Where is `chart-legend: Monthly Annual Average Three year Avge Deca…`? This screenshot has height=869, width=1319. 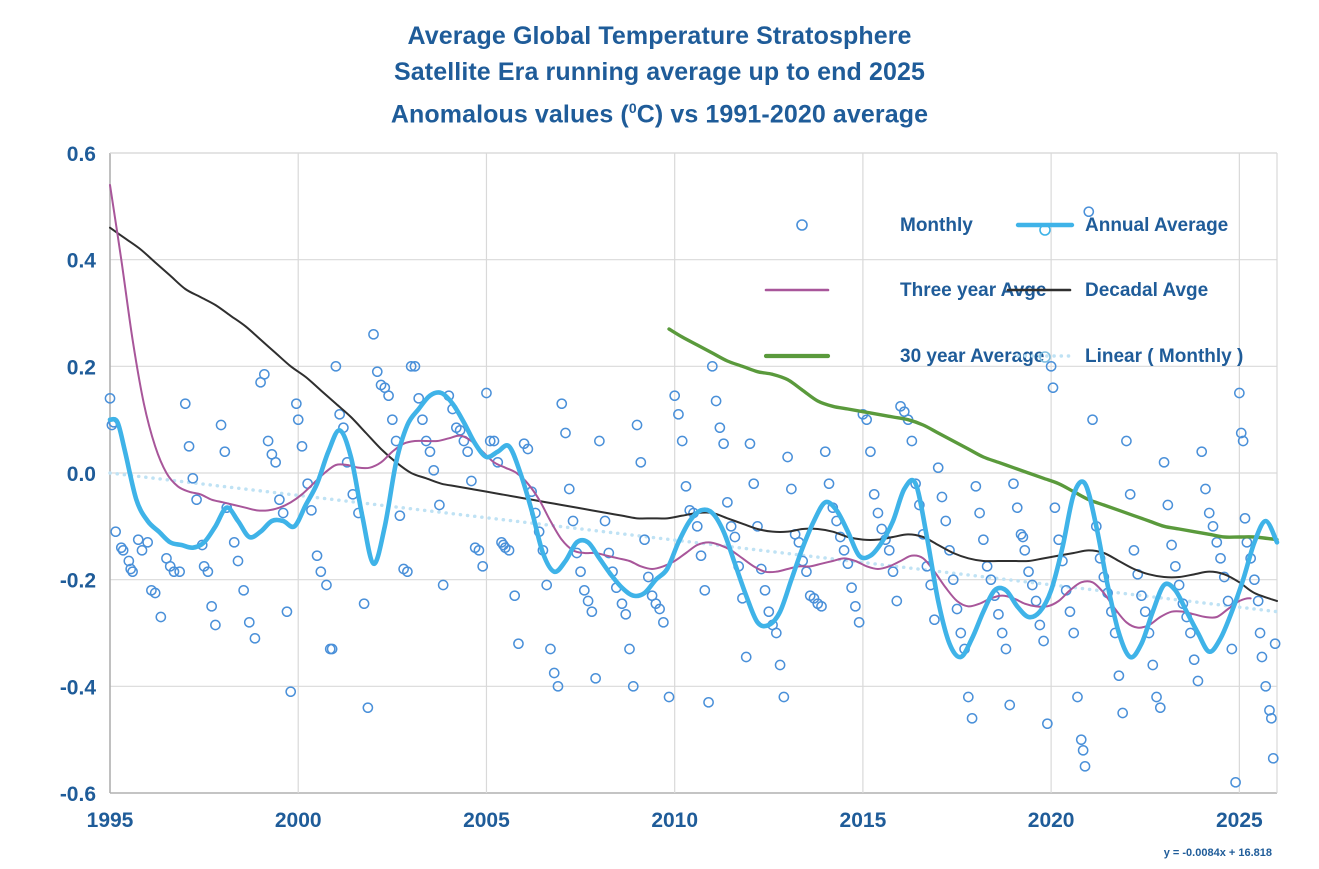 chart-legend: Monthly Annual Average Three year Avge Deca… is located at coordinates (1003, 291).